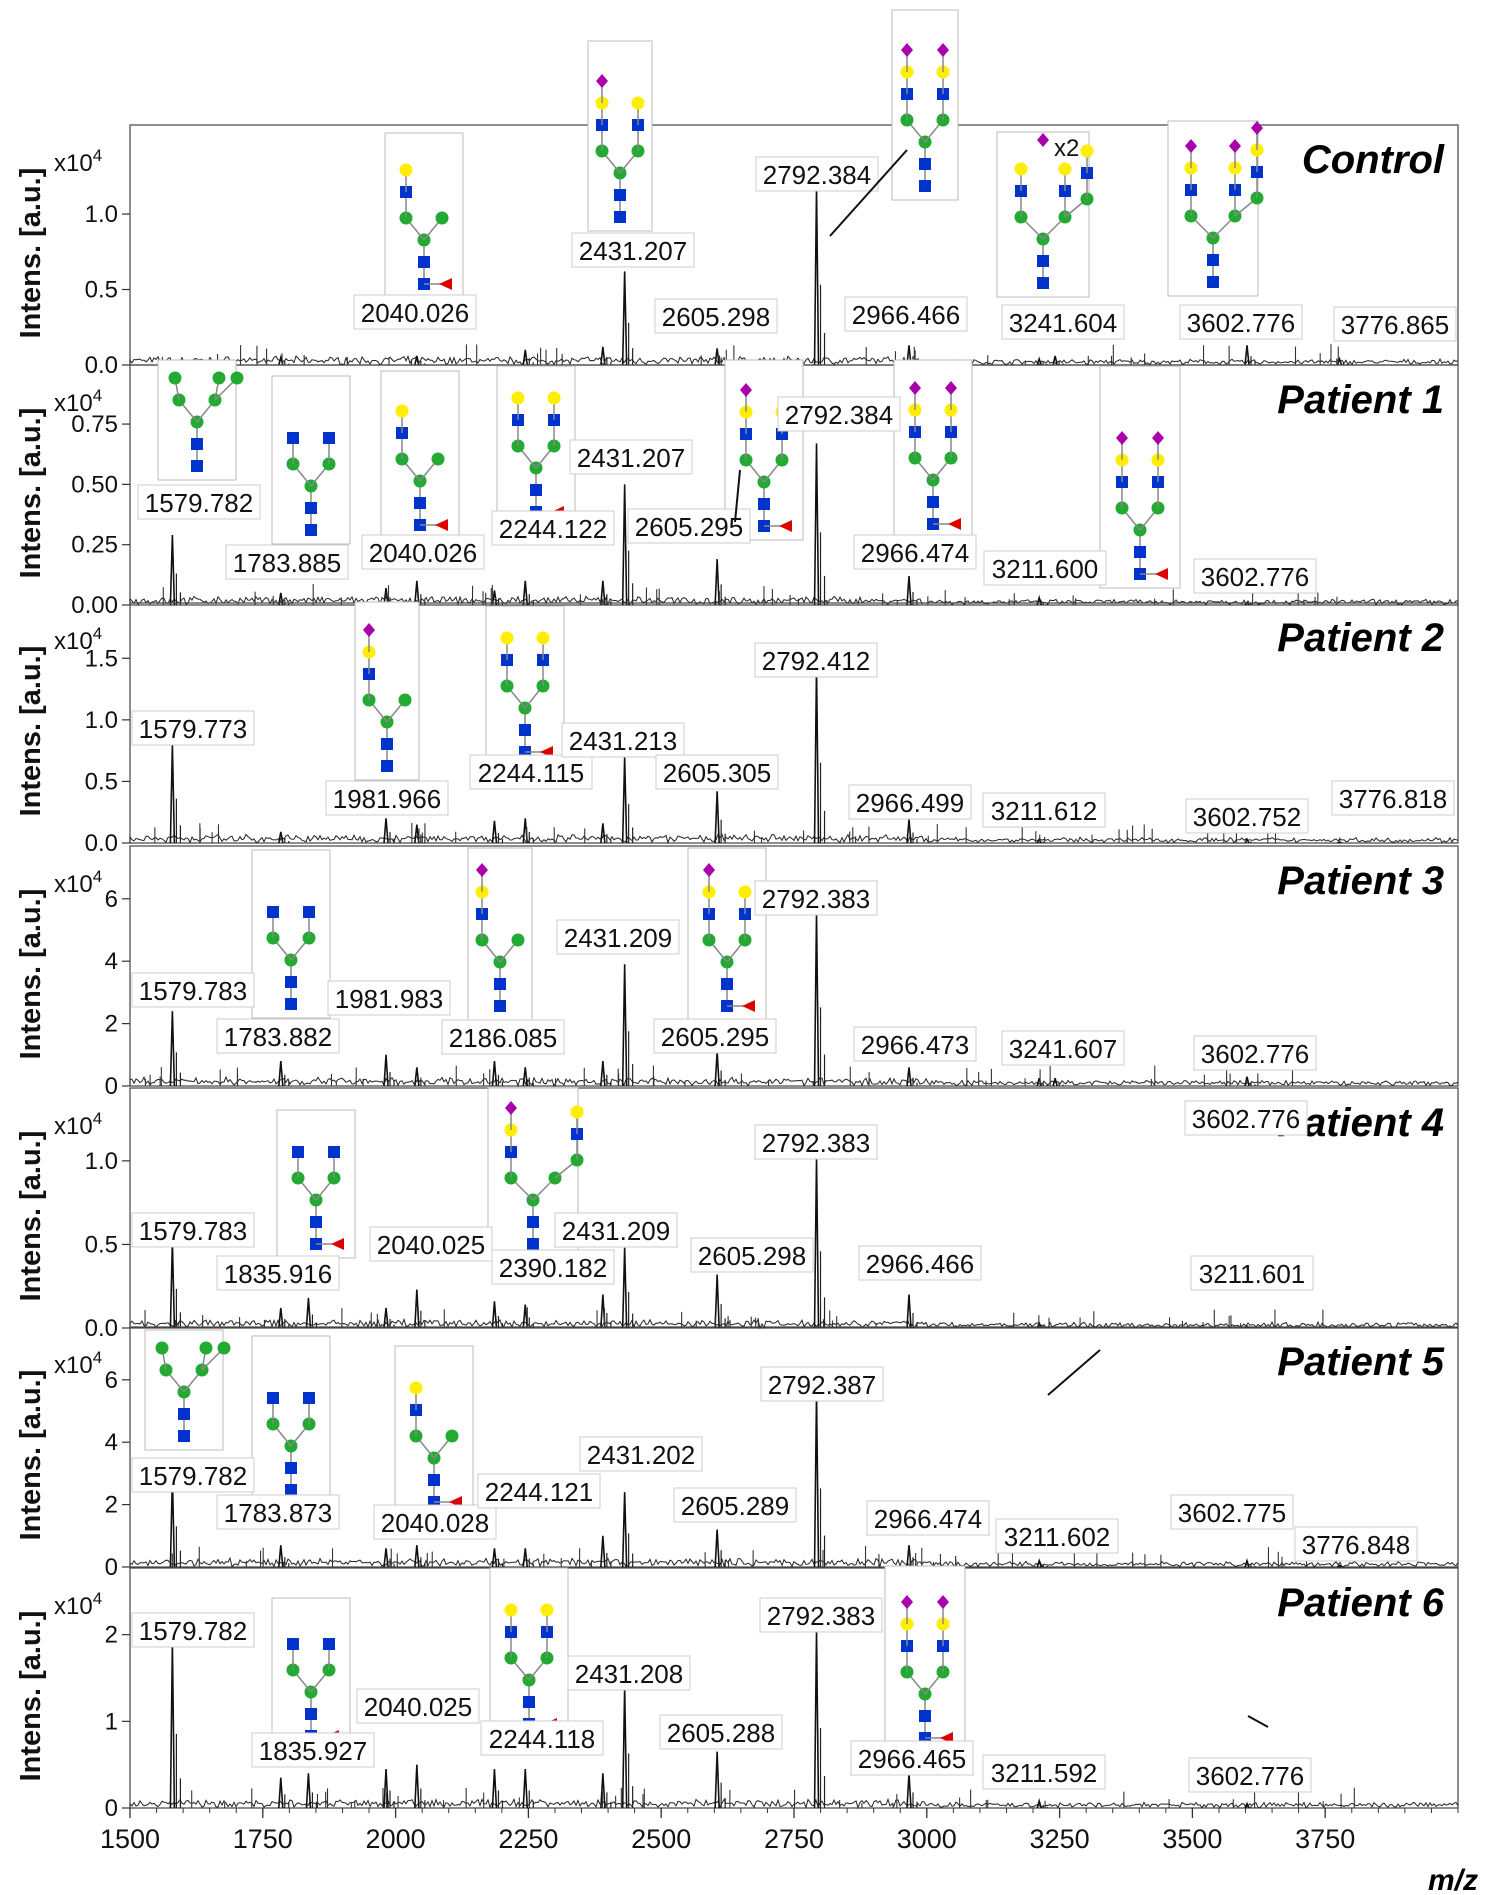 The height and width of the screenshot is (1895, 1485). What do you see at coordinates (1060, 1839) in the screenshot?
I see `x-tick-label: 3250` at bounding box center [1060, 1839].